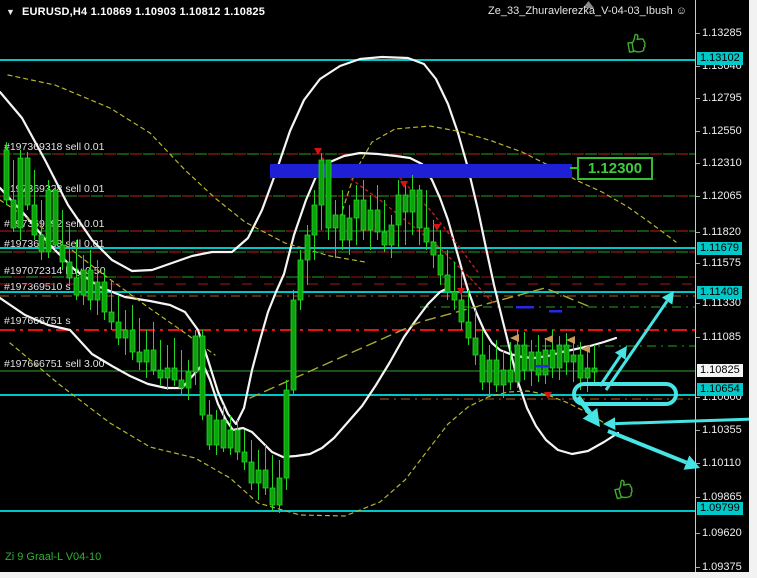 This screenshot has height=578, width=757. What do you see at coordinates (508, 184) in the screenshot?
I see `band-yellow-dome` at bounding box center [508, 184].